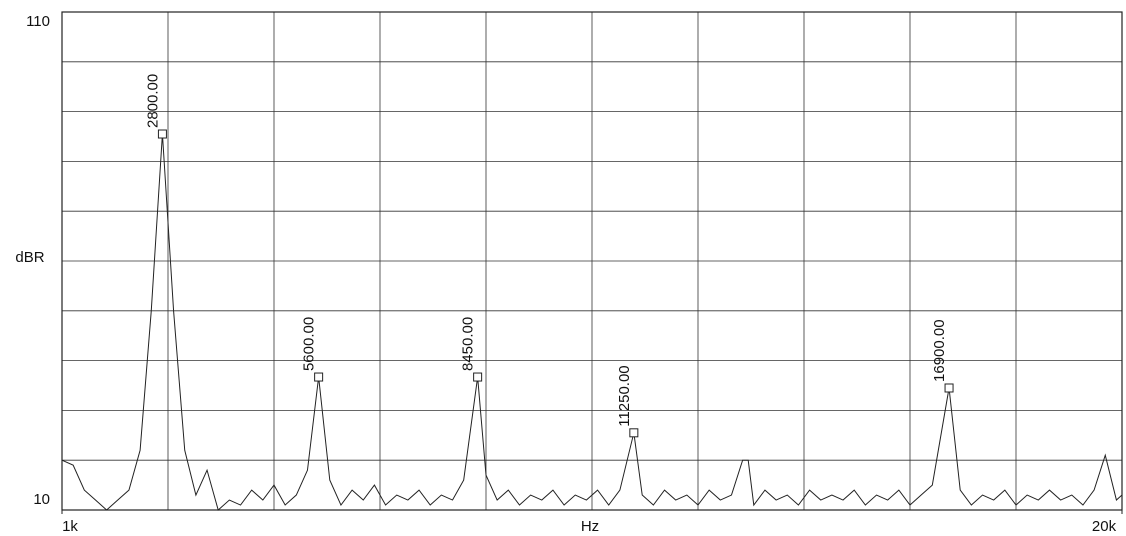 The width and height of the screenshot is (1126, 536). Describe the element at coordinates (590, 526) in the screenshot. I see `x-axis-label: Hz` at that location.